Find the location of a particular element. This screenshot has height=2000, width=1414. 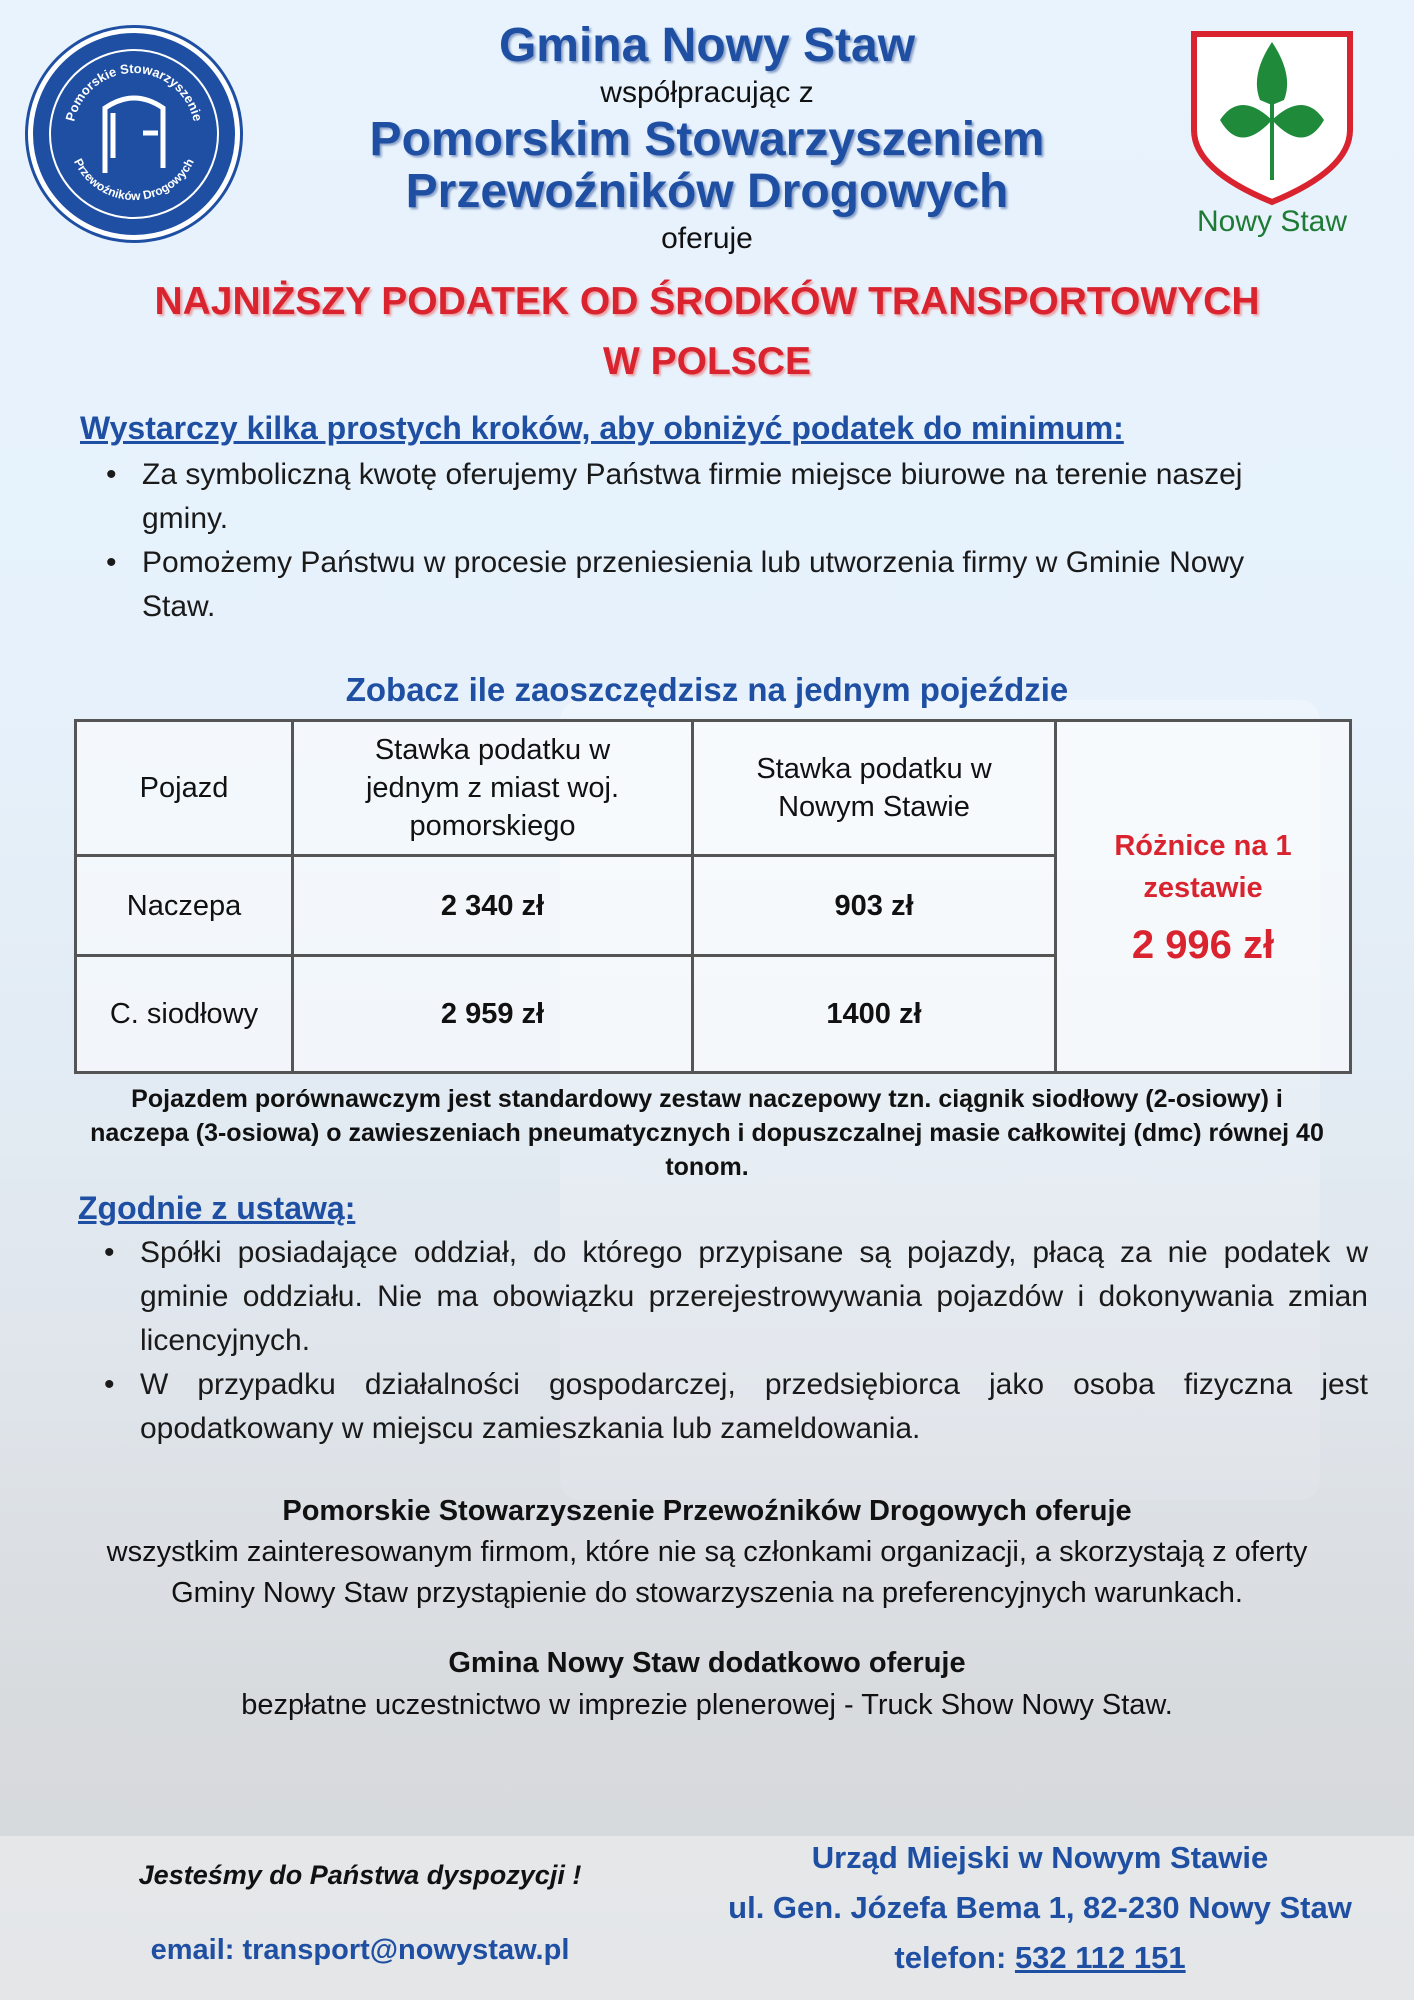

header-subtitle: współpracując z is located at coordinates (707, 92).